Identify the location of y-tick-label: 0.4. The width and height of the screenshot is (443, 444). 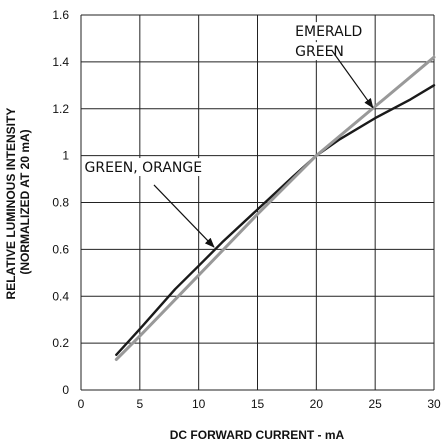
(60, 296).